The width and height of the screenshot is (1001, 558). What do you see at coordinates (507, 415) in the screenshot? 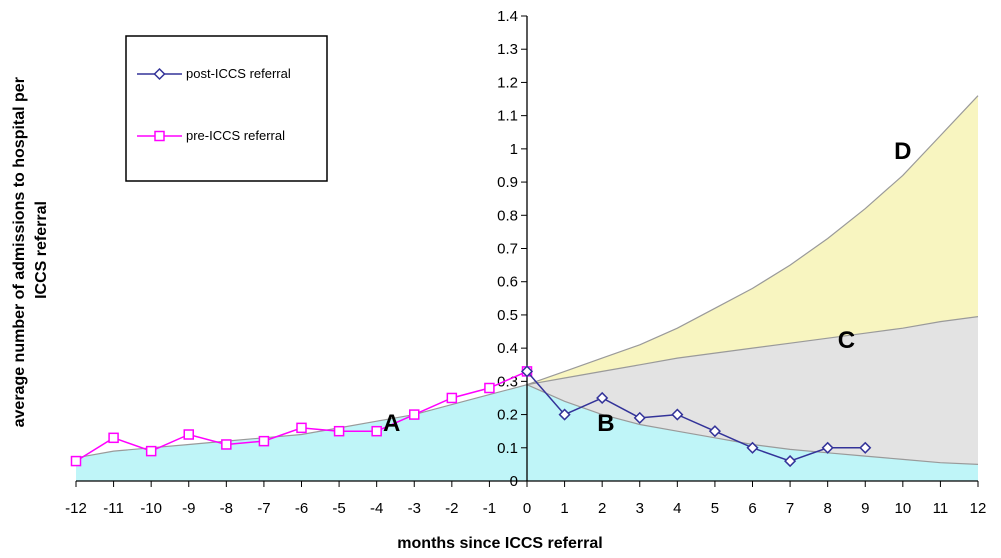
I see `y-tick-label: 0.2` at bounding box center [507, 415].